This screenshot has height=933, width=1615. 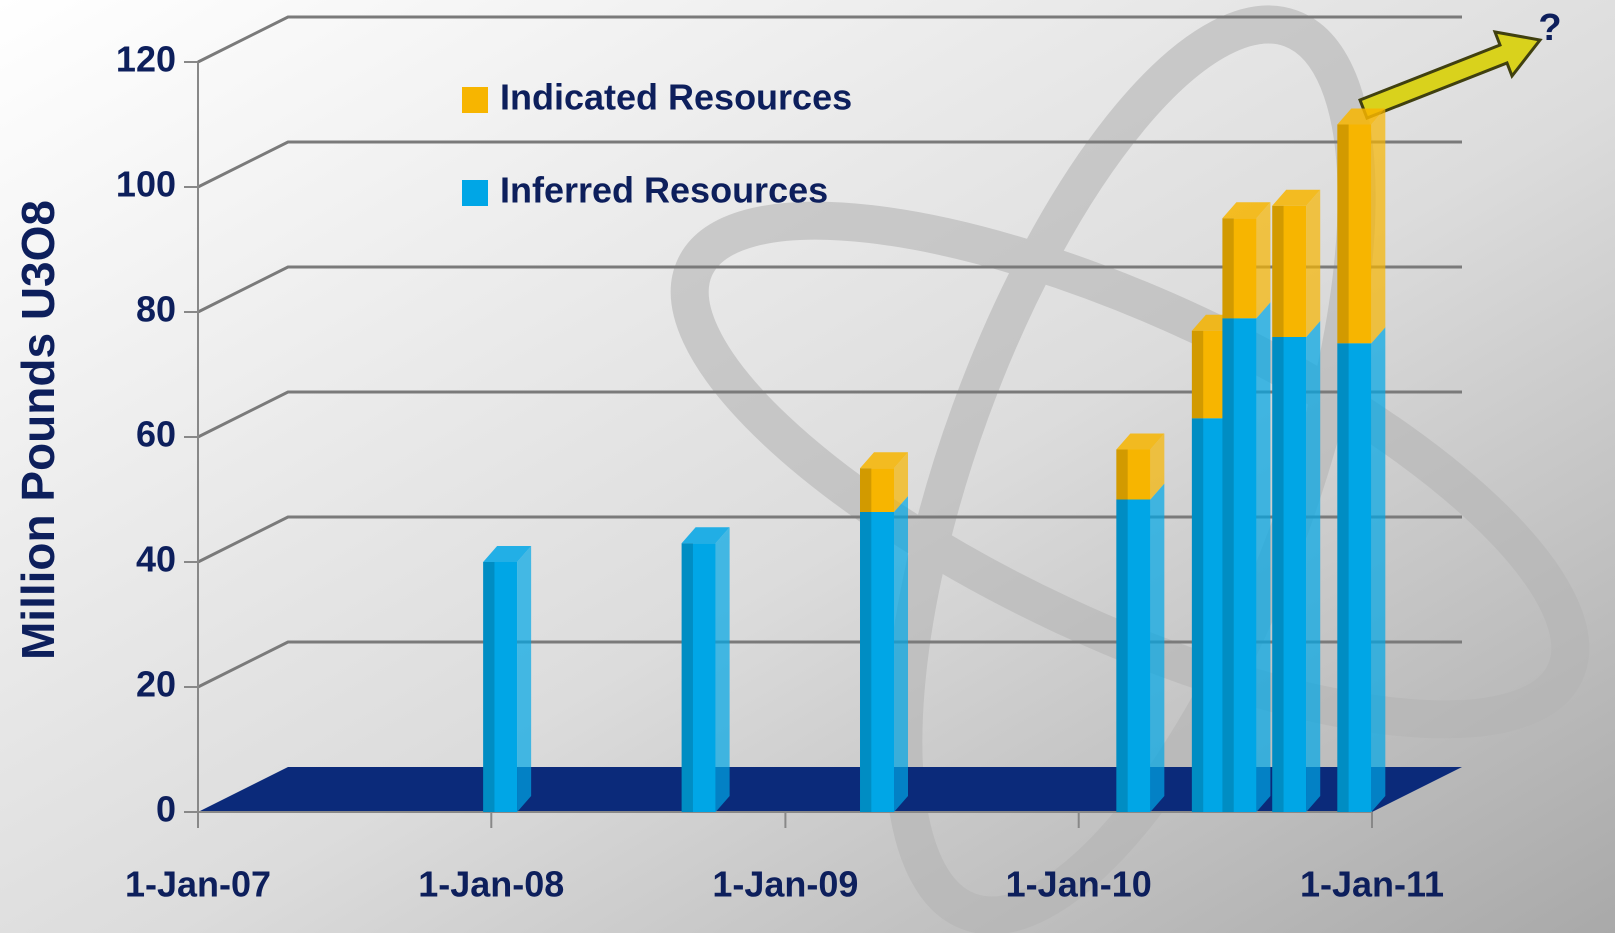 What do you see at coordinates (156, 559) in the screenshot?
I see `y-tick-label: 40` at bounding box center [156, 559].